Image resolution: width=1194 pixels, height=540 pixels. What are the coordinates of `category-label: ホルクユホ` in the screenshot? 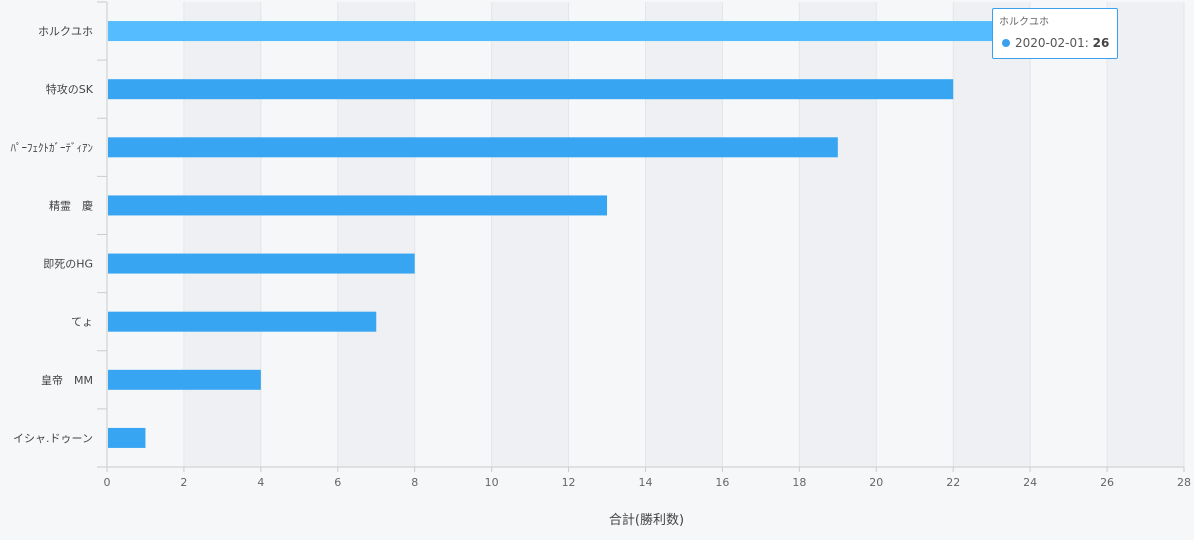 It's located at (65, 31).